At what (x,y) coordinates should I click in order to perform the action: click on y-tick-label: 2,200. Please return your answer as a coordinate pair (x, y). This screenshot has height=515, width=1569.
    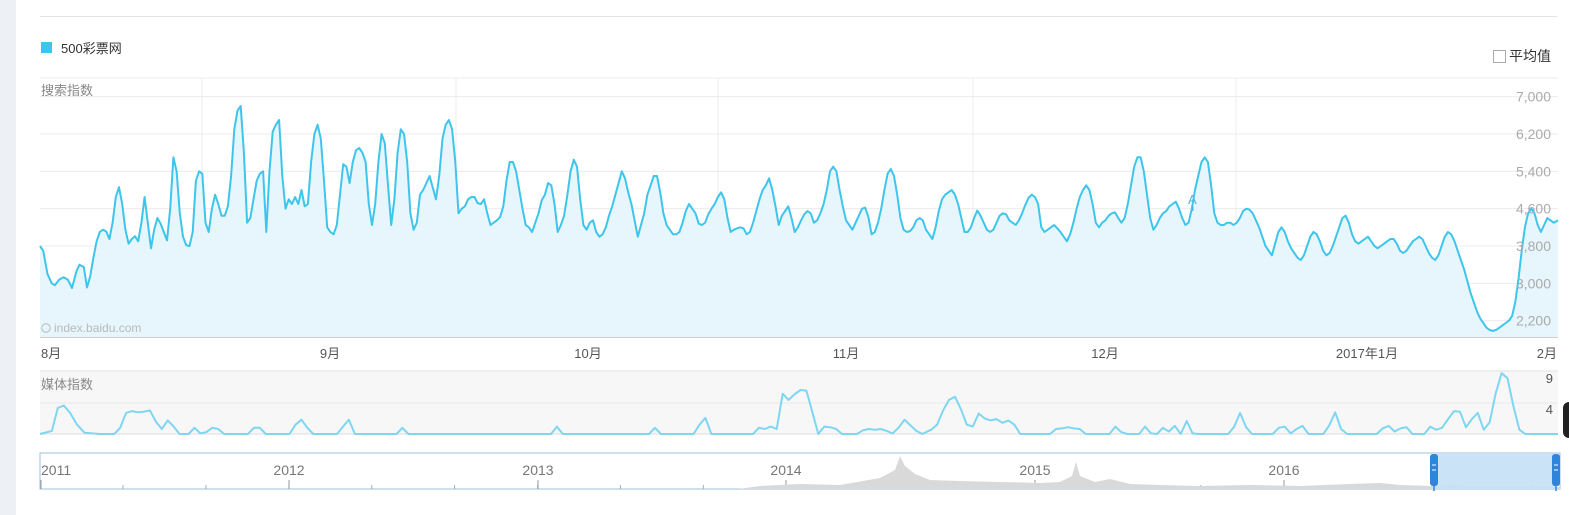
    Looking at the image, I should click on (1533, 321).